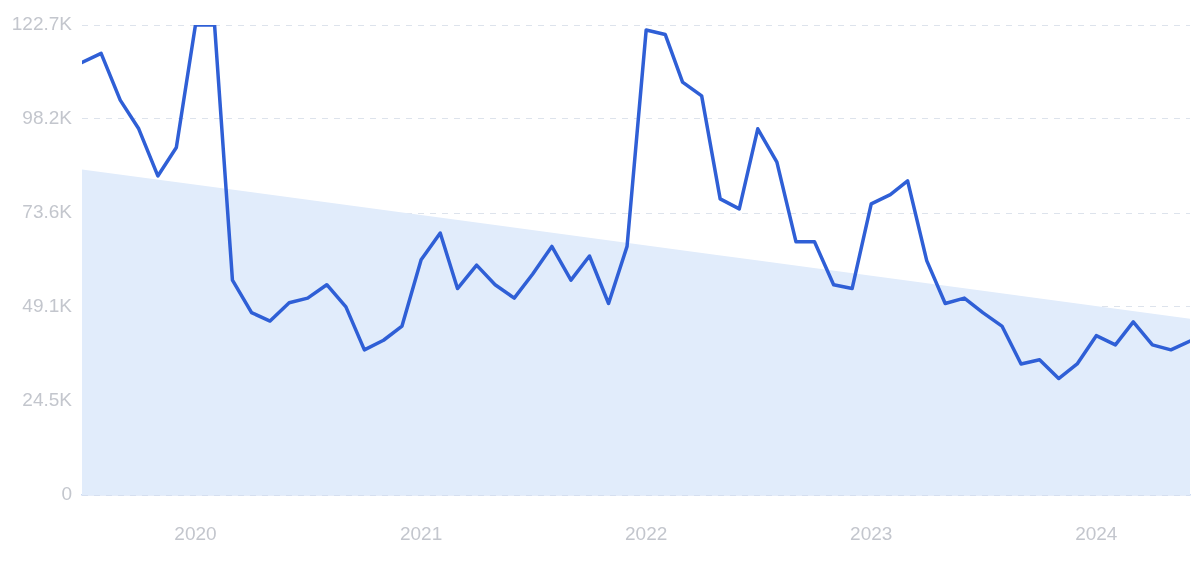 The width and height of the screenshot is (1200, 561). Describe the element at coordinates (47, 306) in the screenshot. I see `y-tick-label: 49.1K` at that location.